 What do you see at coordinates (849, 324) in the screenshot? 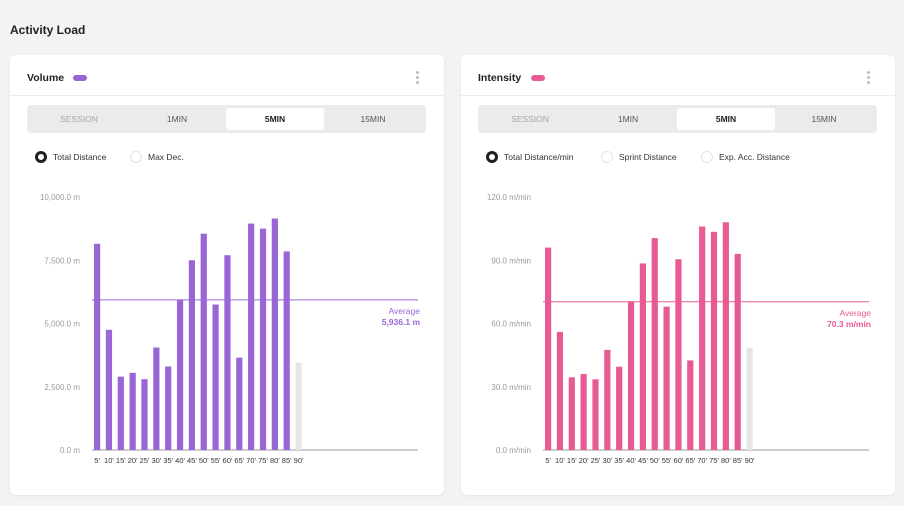
I see `intensity-average-value: 70.3 m/min` at bounding box center [849, 324].